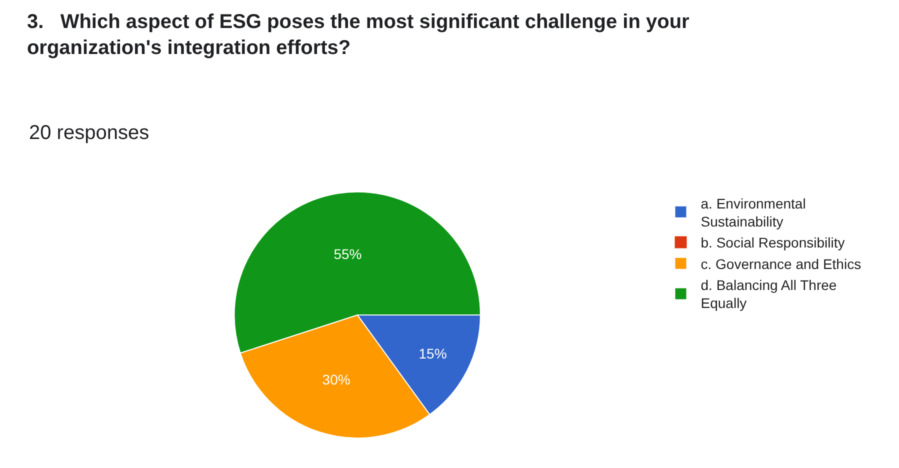 The height and width of the screenshot is (468, 899). What do you see at coordinates (89, 133) in the screenshot?
I see `chart-subtitle: 20 responses` at bounding box center [89, 133].